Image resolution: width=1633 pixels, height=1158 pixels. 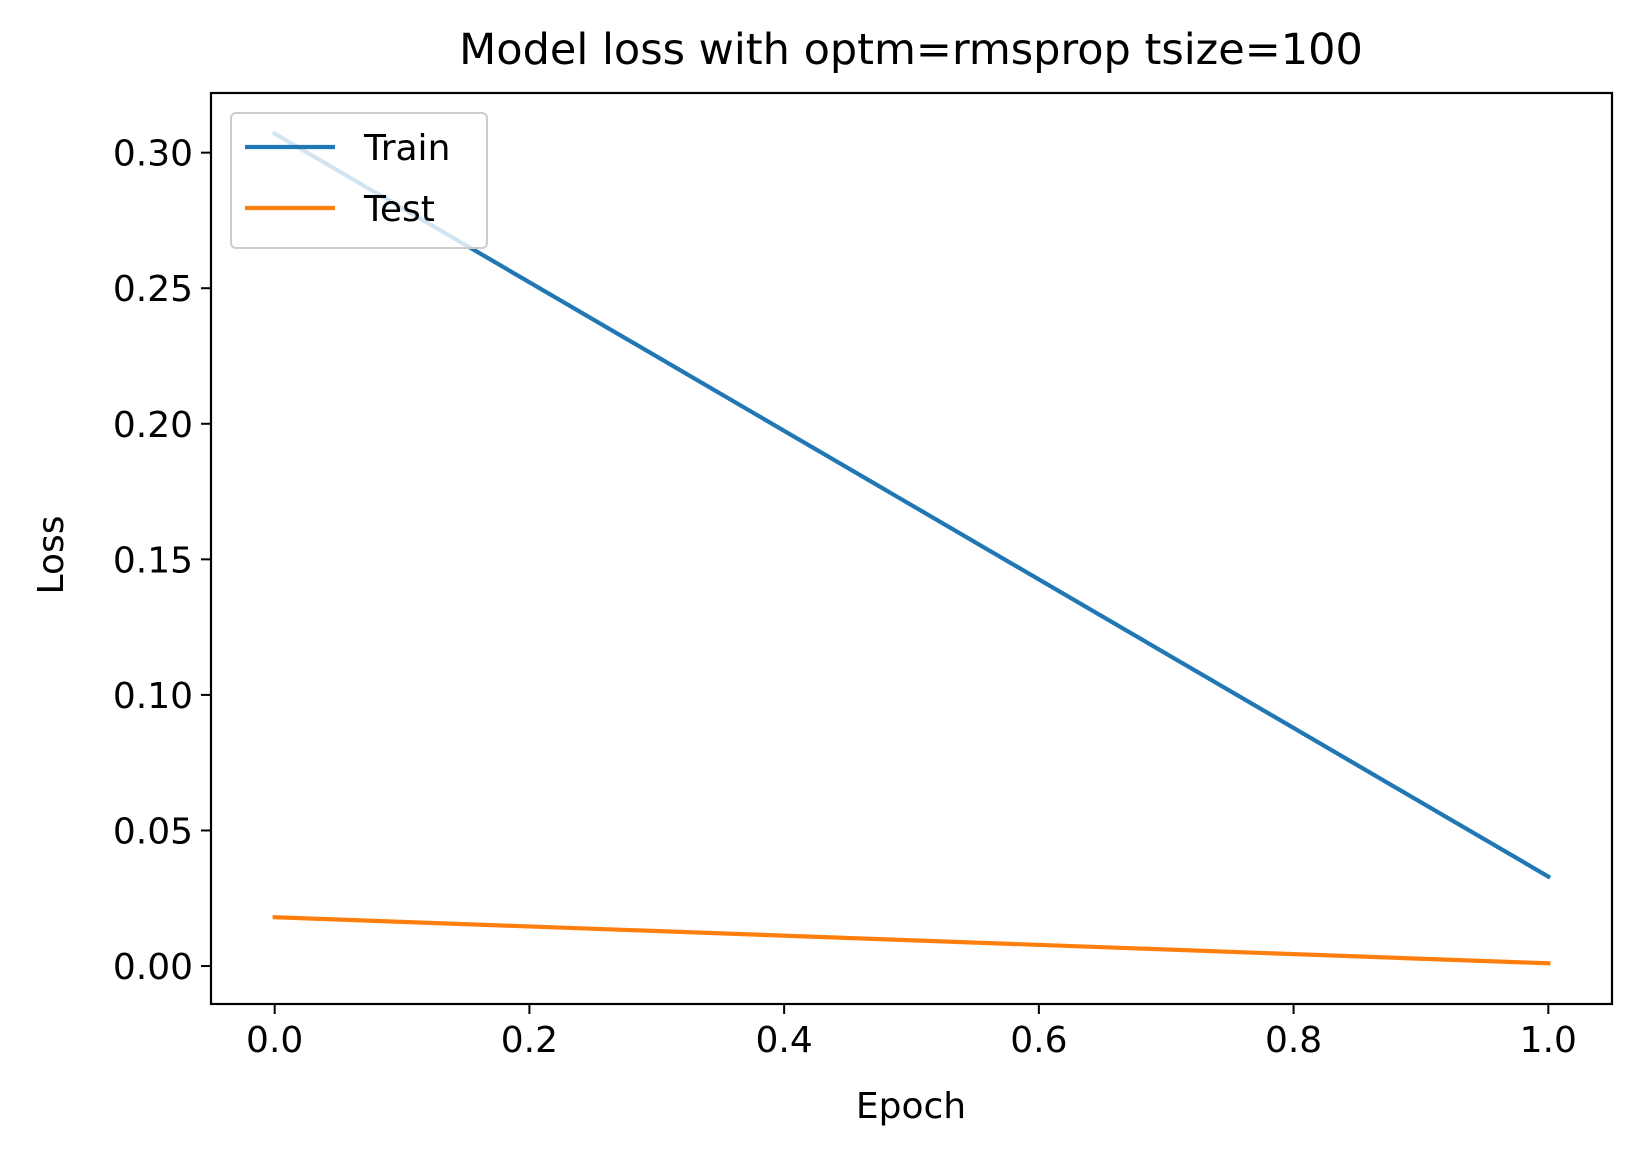 What do you see at coordinates (529, 1040) in the screenshot?
I see `x-tick-label: 0.2` at bounding box center [529, 1040].